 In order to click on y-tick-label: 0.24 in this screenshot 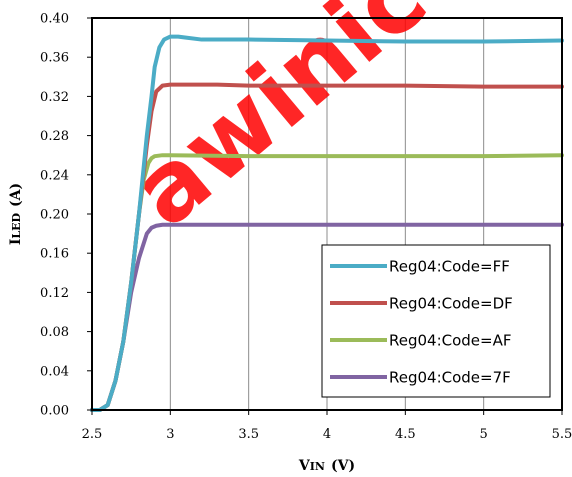, I will do `click(54, 175)`.